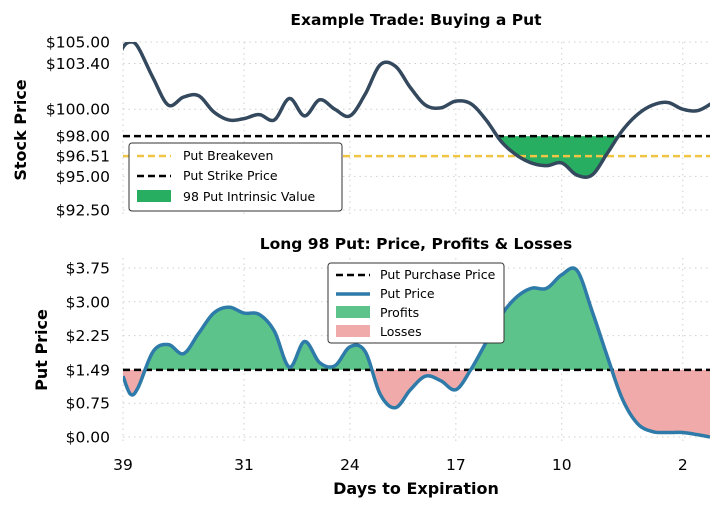 The width and height of the screenshot is (721, 521). What do you see at coordinates (416, 20) in the screenshot?
I see `stock-chart-title: Example Trade: Buying a Put` at bounding box center [416, 20].